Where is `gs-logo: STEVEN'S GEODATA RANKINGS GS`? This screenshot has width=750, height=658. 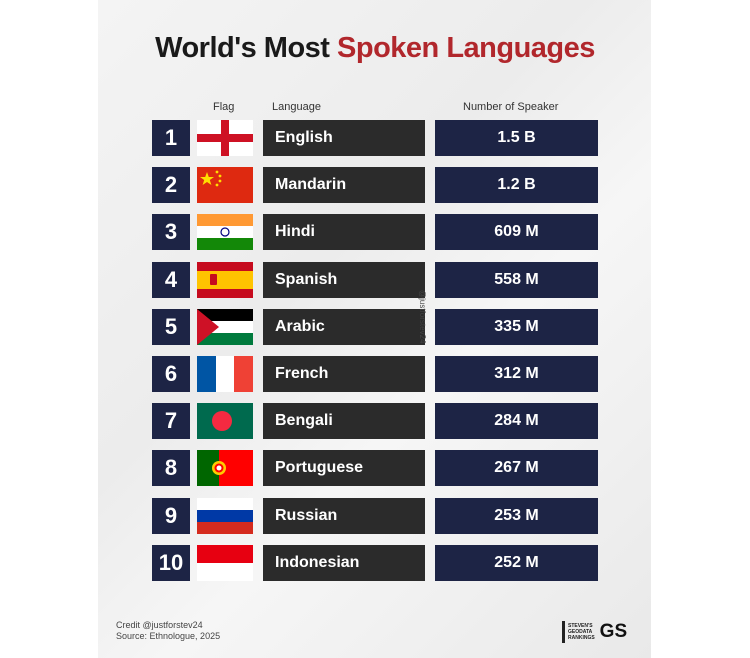 gs-logo: STEVEN'S GEODATA RANKINGS GS is located at coordinates (594, 632).